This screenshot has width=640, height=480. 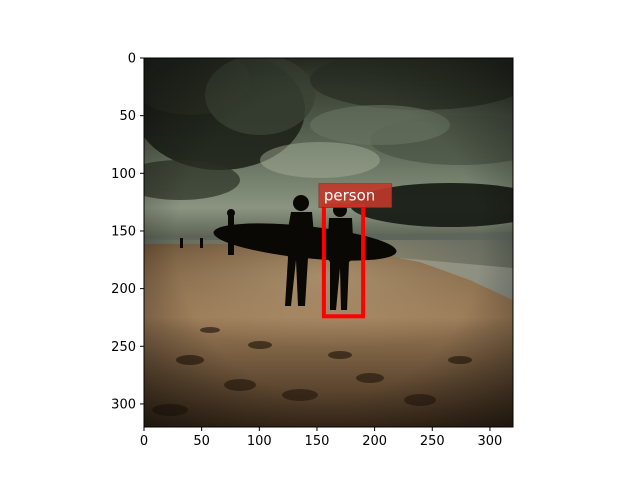 I want to click on y-tick-label: 150, so click(x=123, y=231).